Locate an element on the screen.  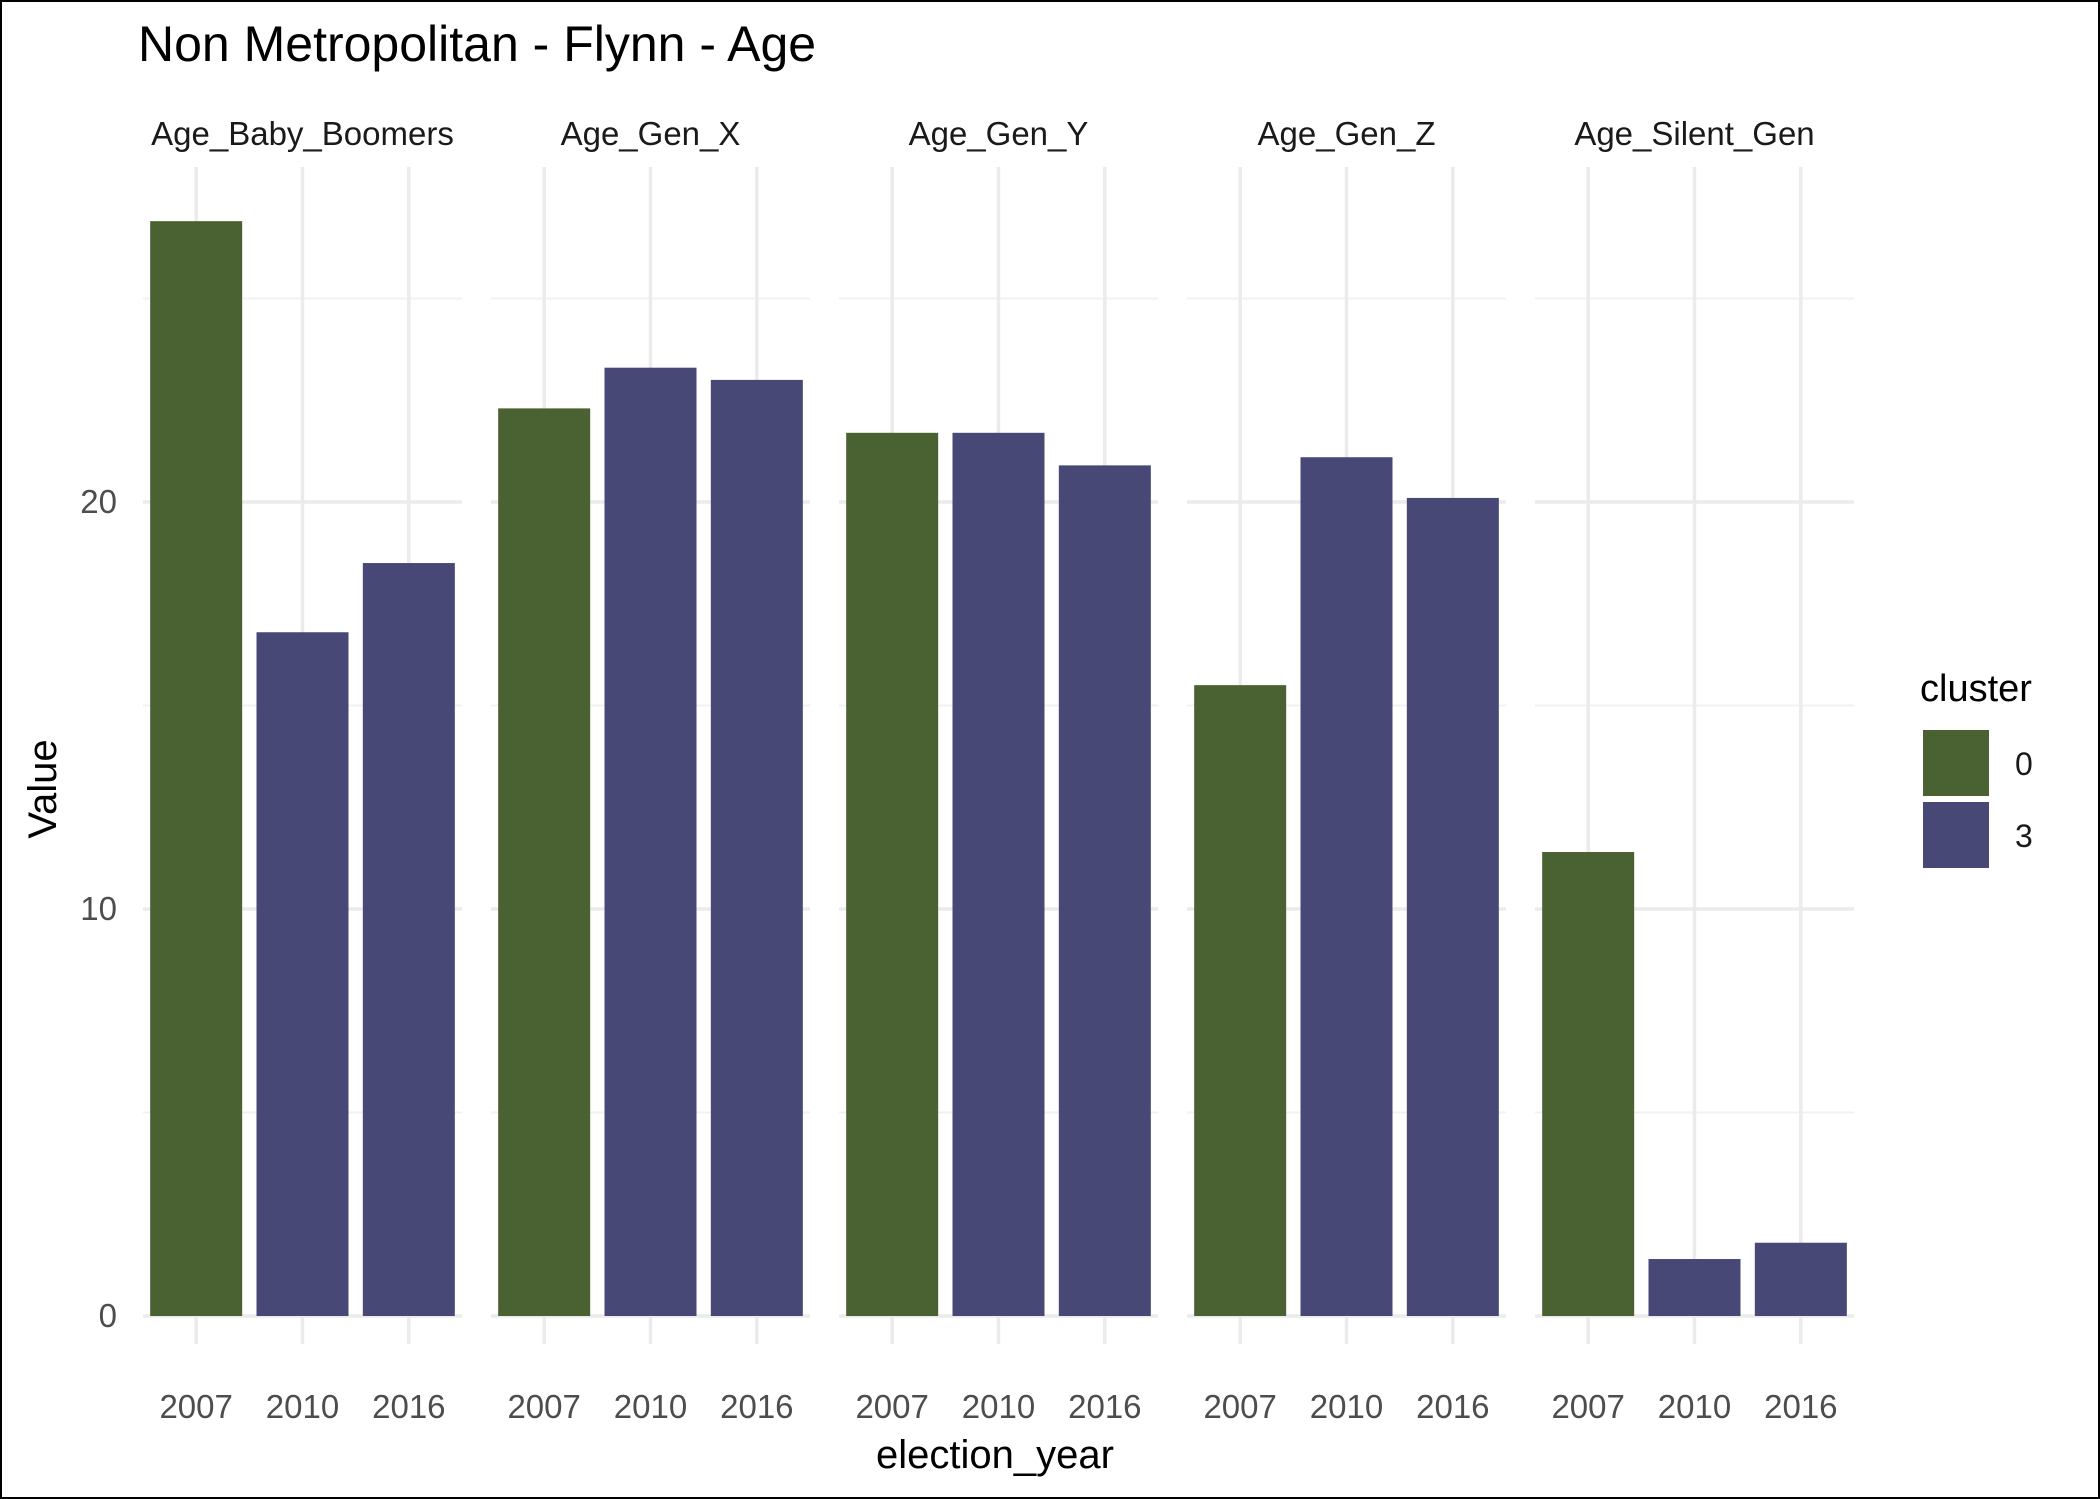
legend-item: 0 is located at coordinates (1978, 763).